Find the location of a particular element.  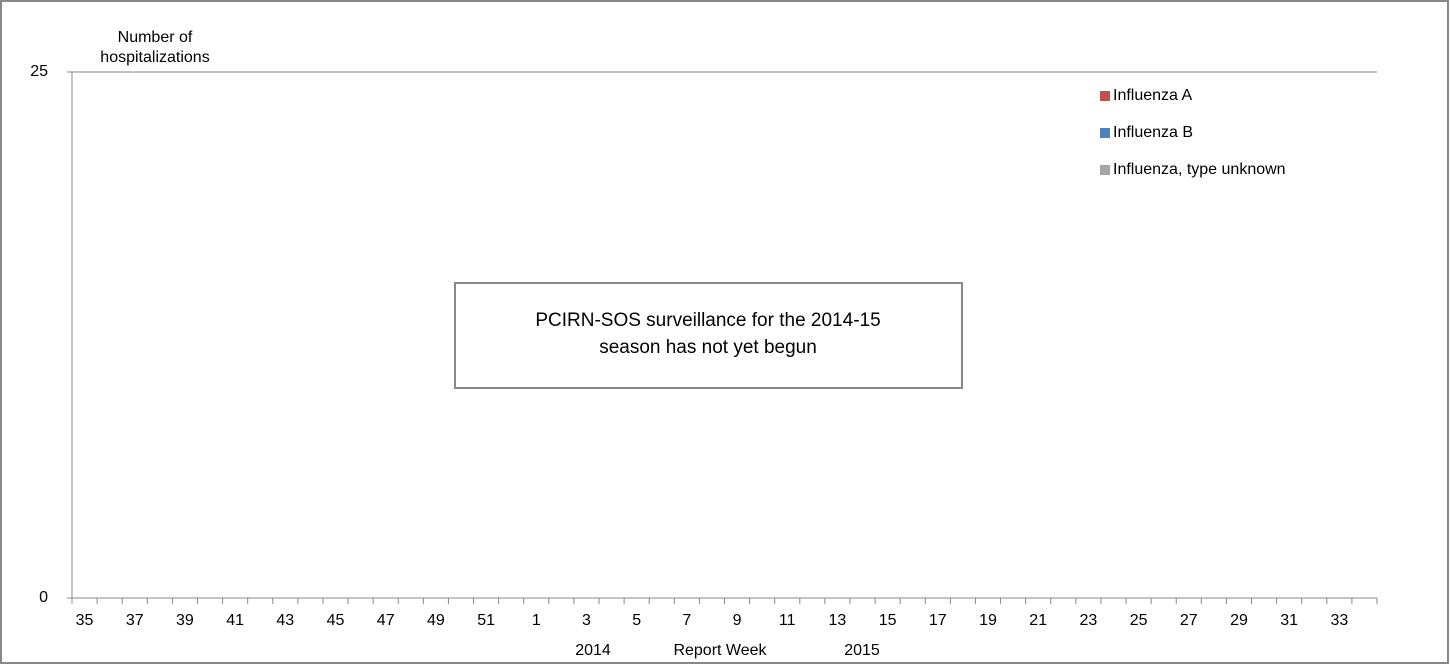

x-axis-title: Report Week is located at coordinates (720, 650).